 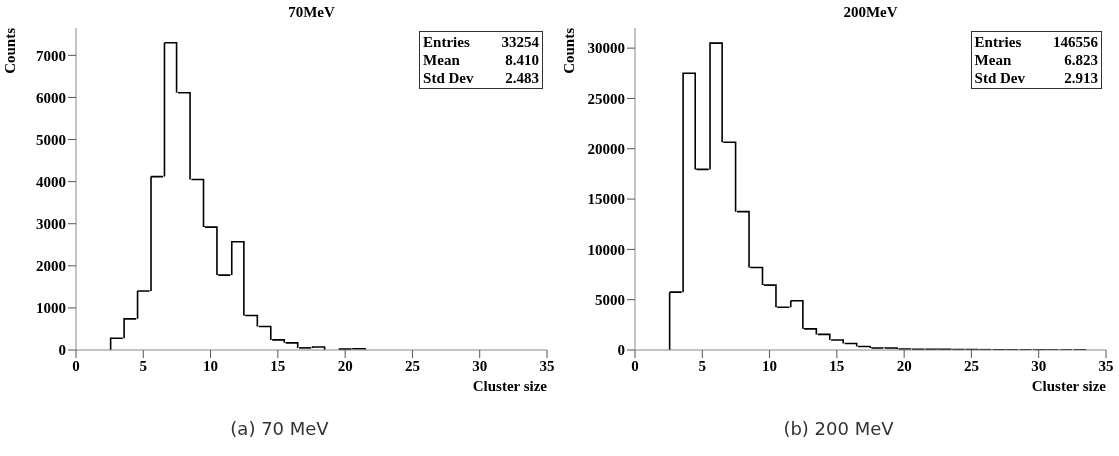 What do you see at coordinates (51, 266) in the screenshot?
I see `y-tick-label: 2000` at bounding box center [51, 266].